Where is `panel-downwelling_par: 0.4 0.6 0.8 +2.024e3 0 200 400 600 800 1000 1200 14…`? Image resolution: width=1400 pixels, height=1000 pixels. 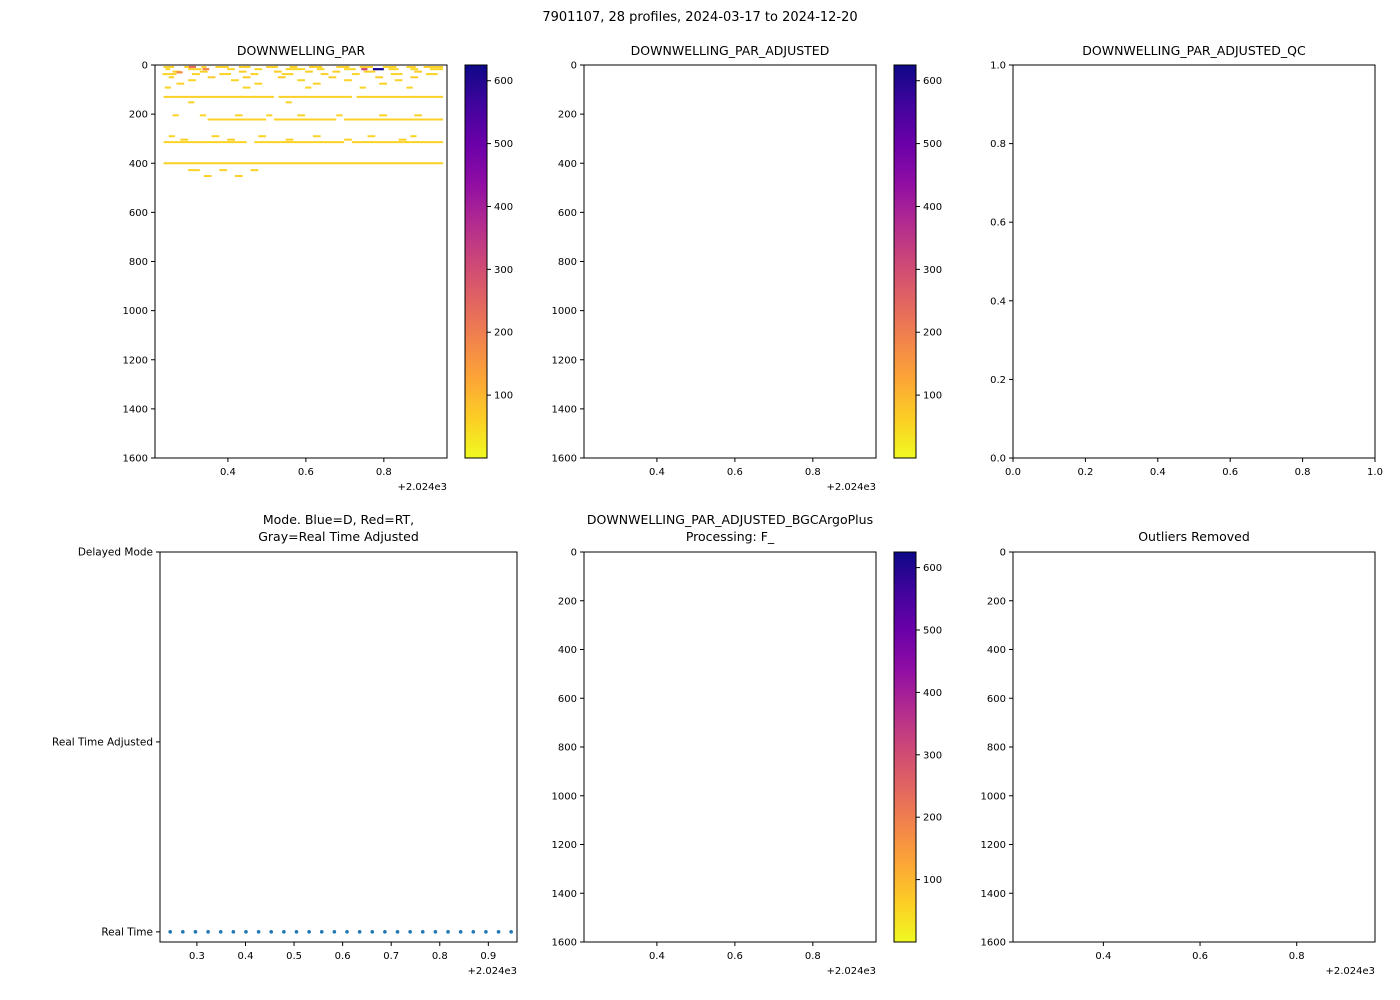 panel-downwelling_par: 0.4 0.6 0.8 +2.024e3 0 200 400 600 800 1000 1200 14… is located at coordinates (318, 277).